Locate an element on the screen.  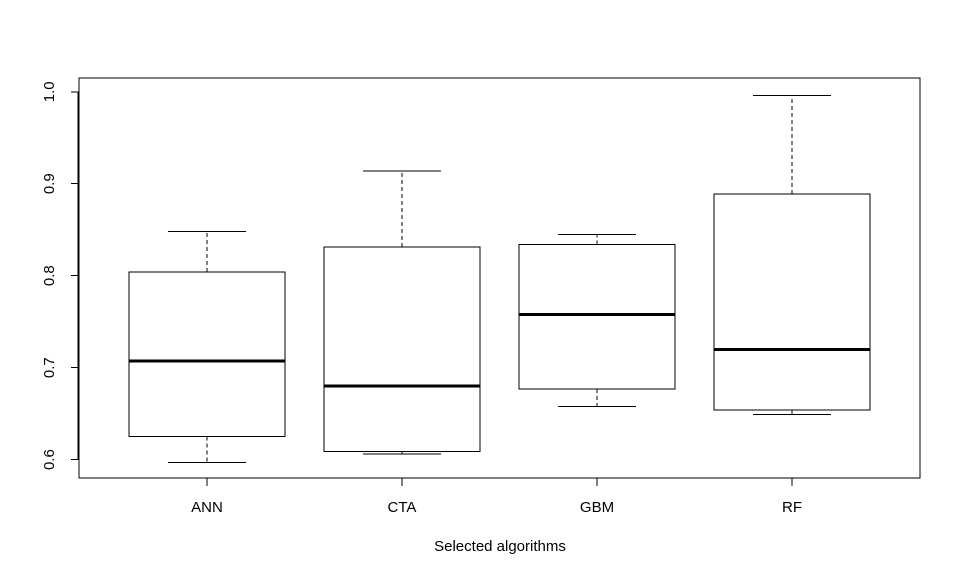
box-cta is located at coordinates (402, 312).